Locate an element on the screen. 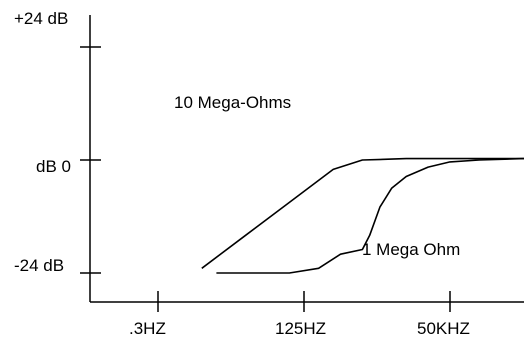  y-tick-label-bottom: -24 dB is located at coordinates (39, 265).